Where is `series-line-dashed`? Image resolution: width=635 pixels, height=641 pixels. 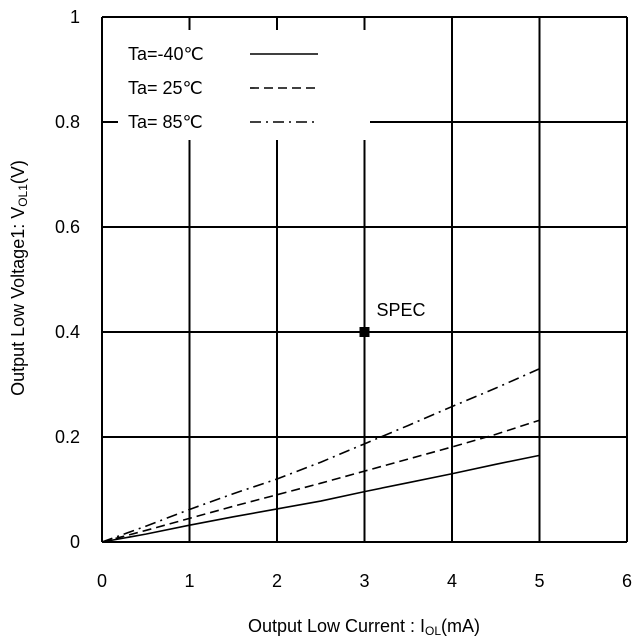
series-line-dashed is located at coordinates (320, 481).